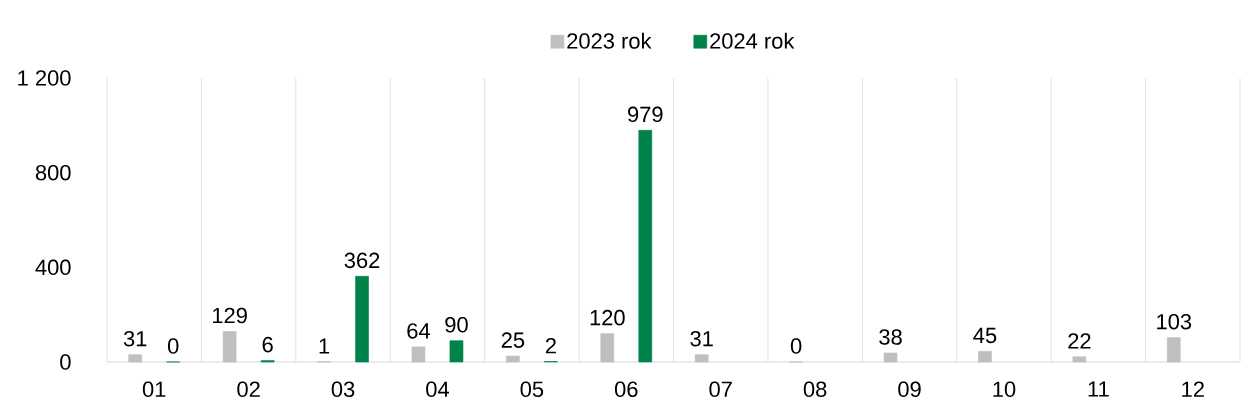  Describe the element at coordinates (607, 317) in the screenshot. I see `data-label: 120` at that location.